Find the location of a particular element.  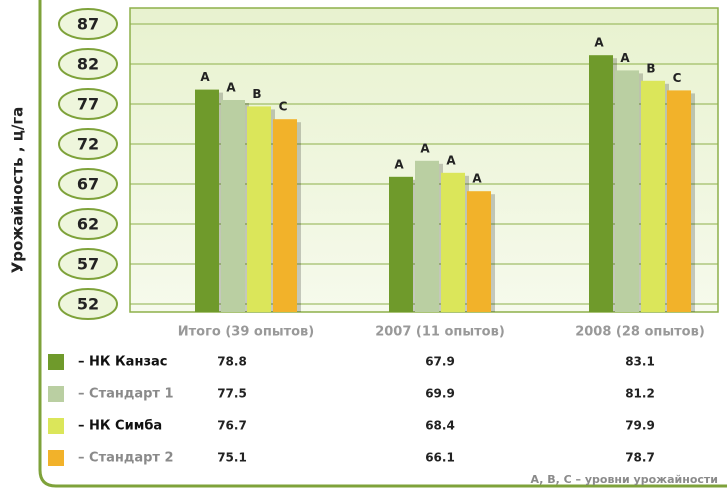

table-value: 78.7 is located at coordinates (640, 458).